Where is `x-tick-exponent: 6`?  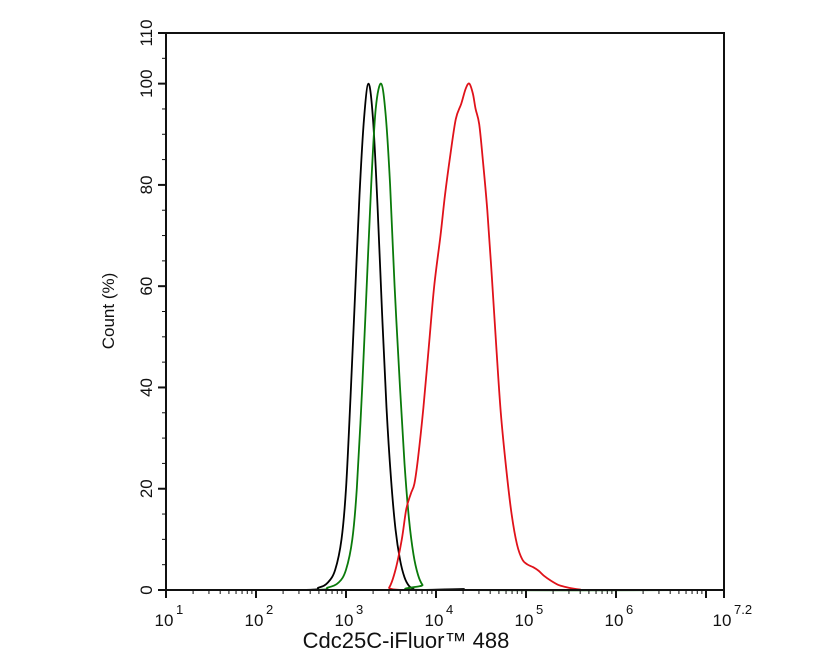 x-tick-exponent: 6 is located at coordinates (629, 609).